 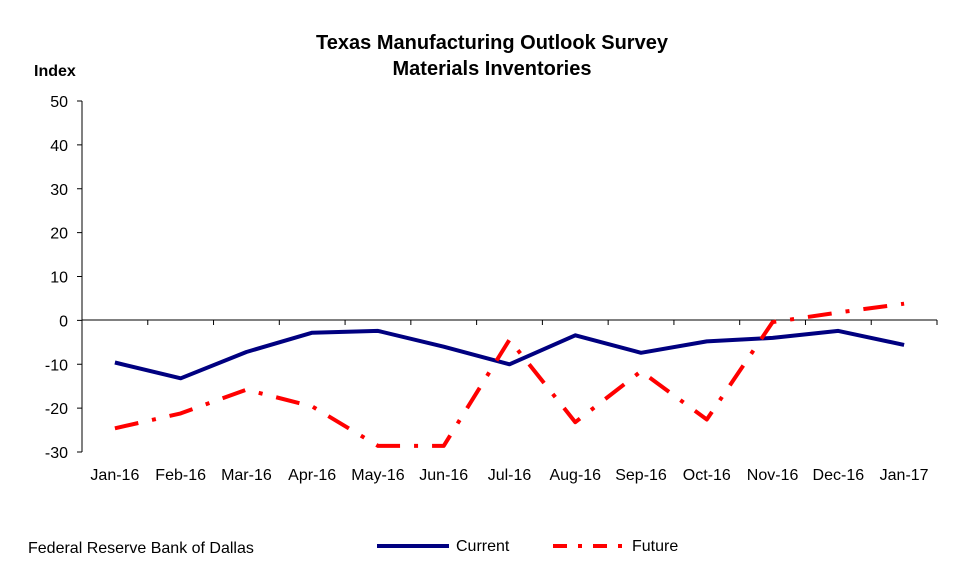 What do you see at coordinates (63, 321) in the screenshot?
I see `y-tick-label: 0` at bounding box center [63, 321].